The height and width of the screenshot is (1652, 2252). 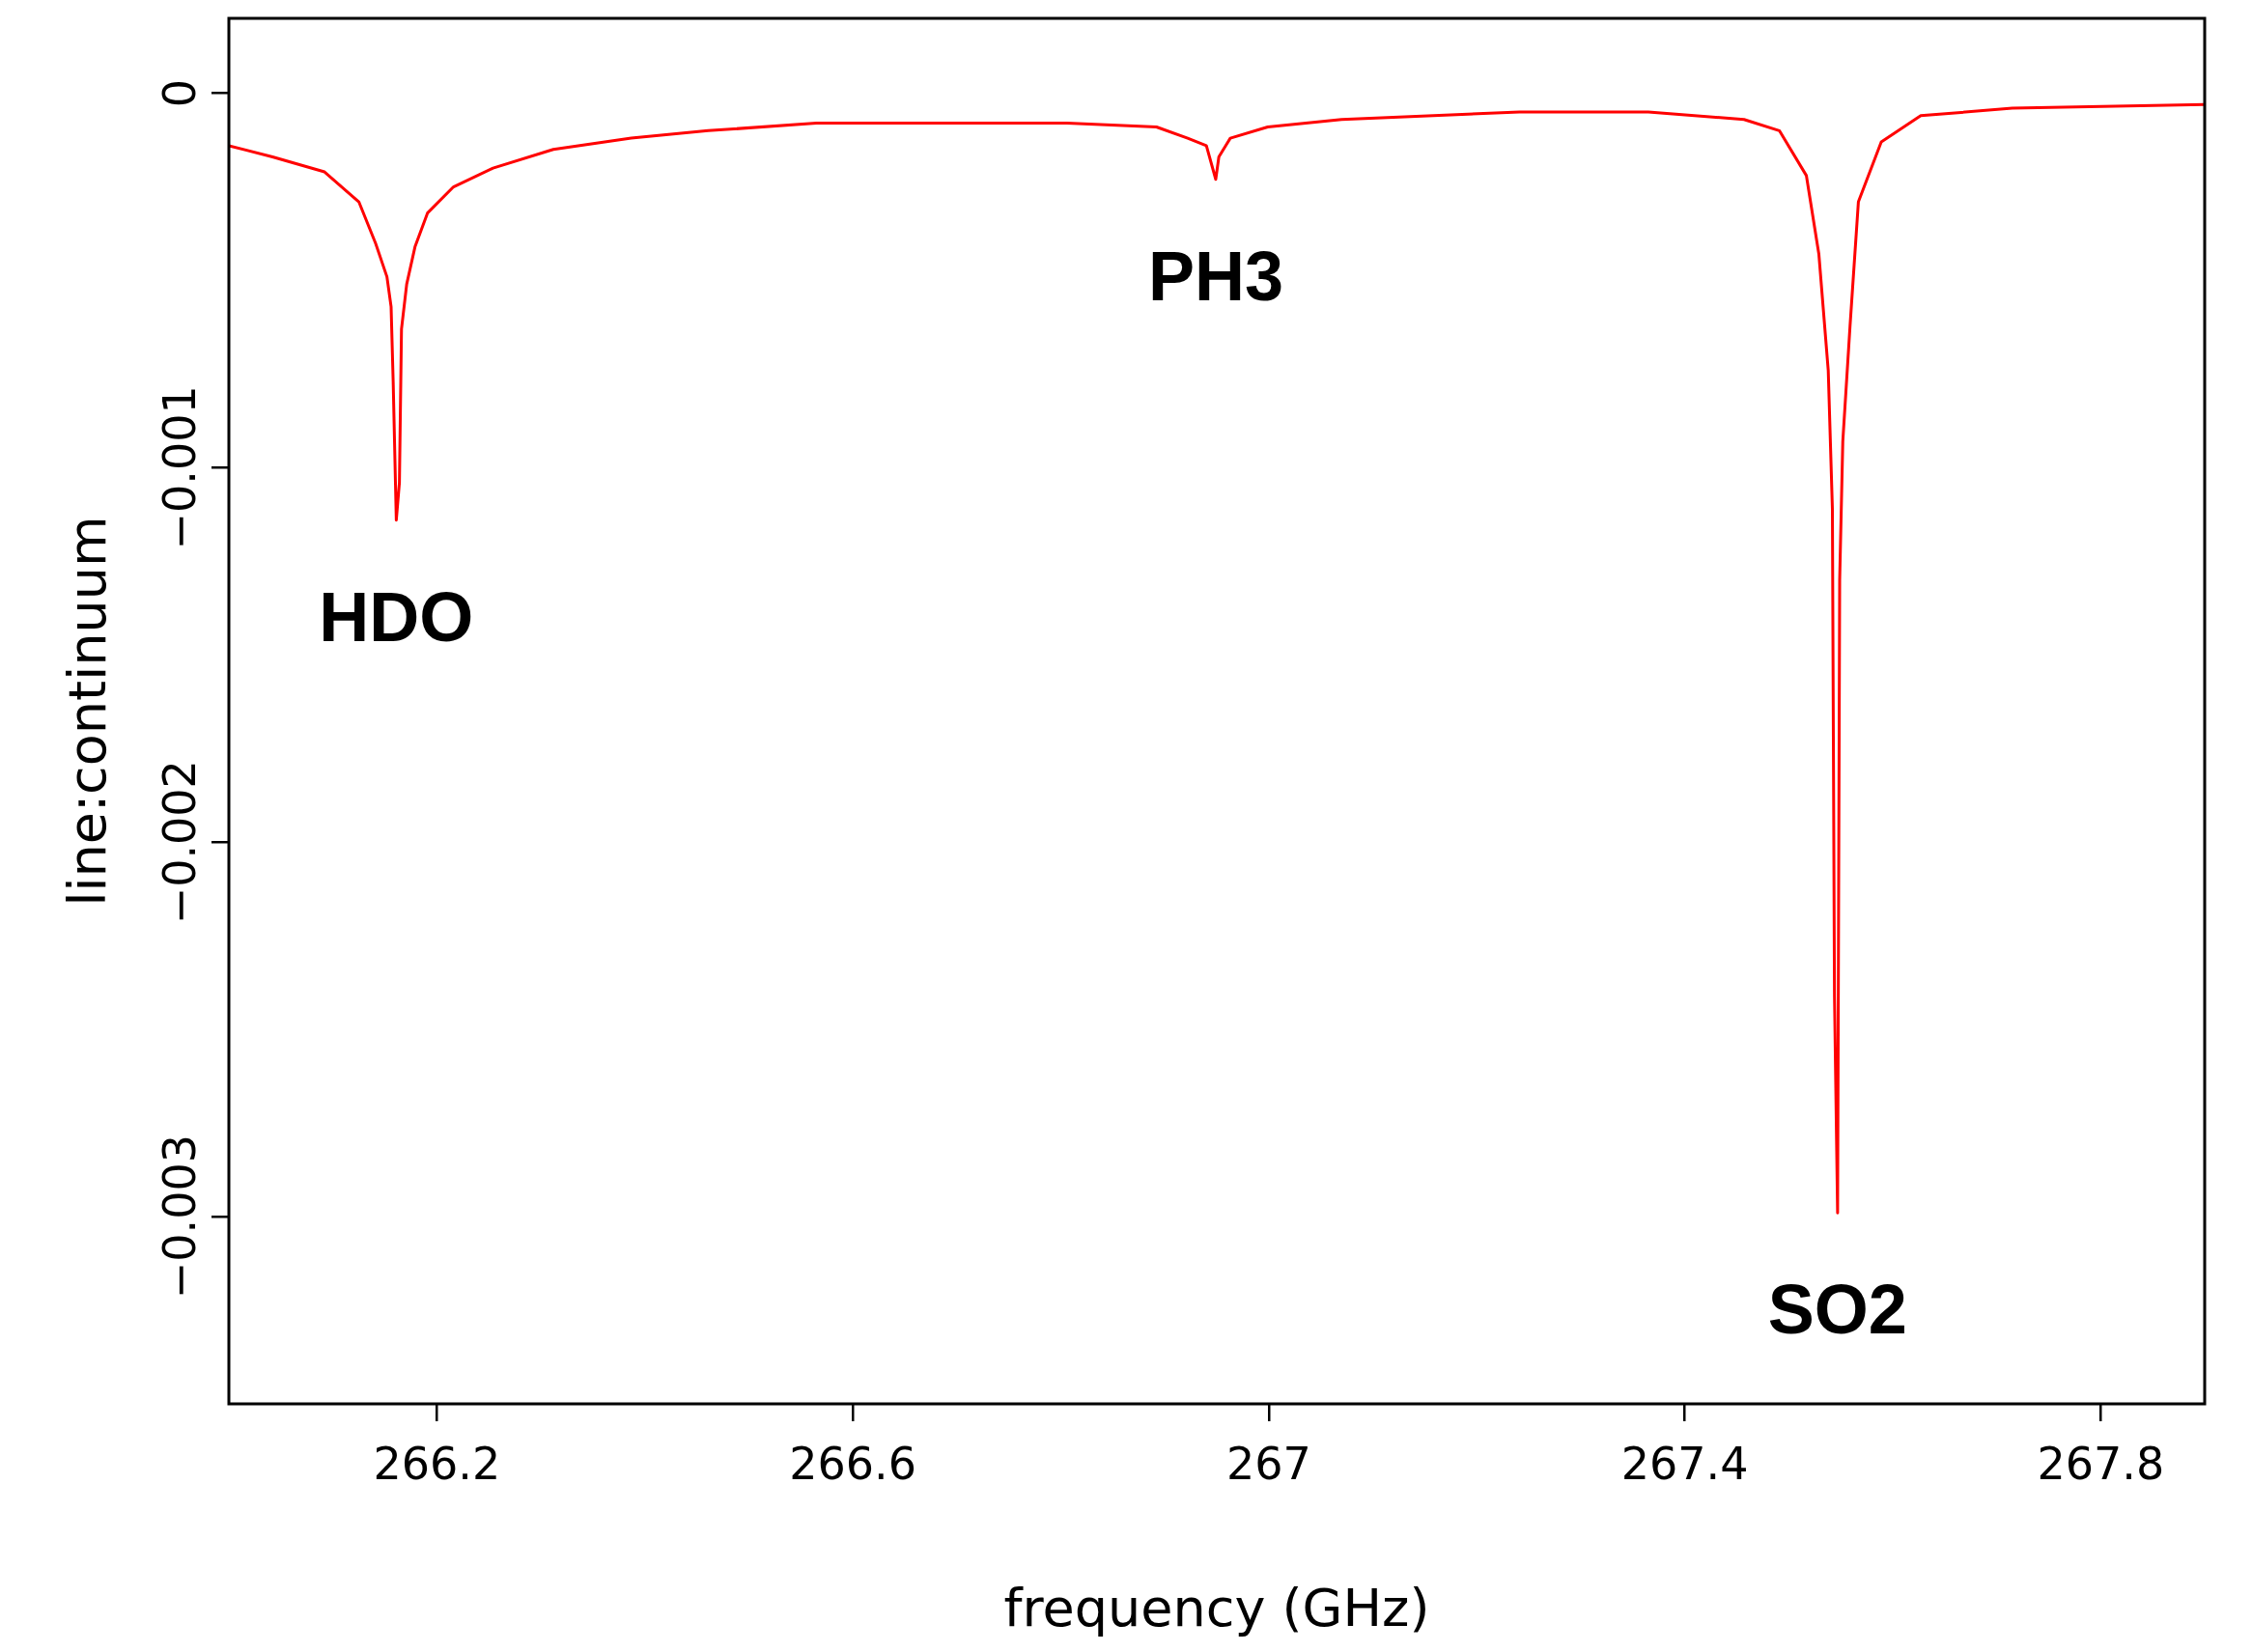 What do you see at coordinates (1268, 1464) in the screenshot?
I see `x-tick-label: 267` at bounding box center [1268, 1464].